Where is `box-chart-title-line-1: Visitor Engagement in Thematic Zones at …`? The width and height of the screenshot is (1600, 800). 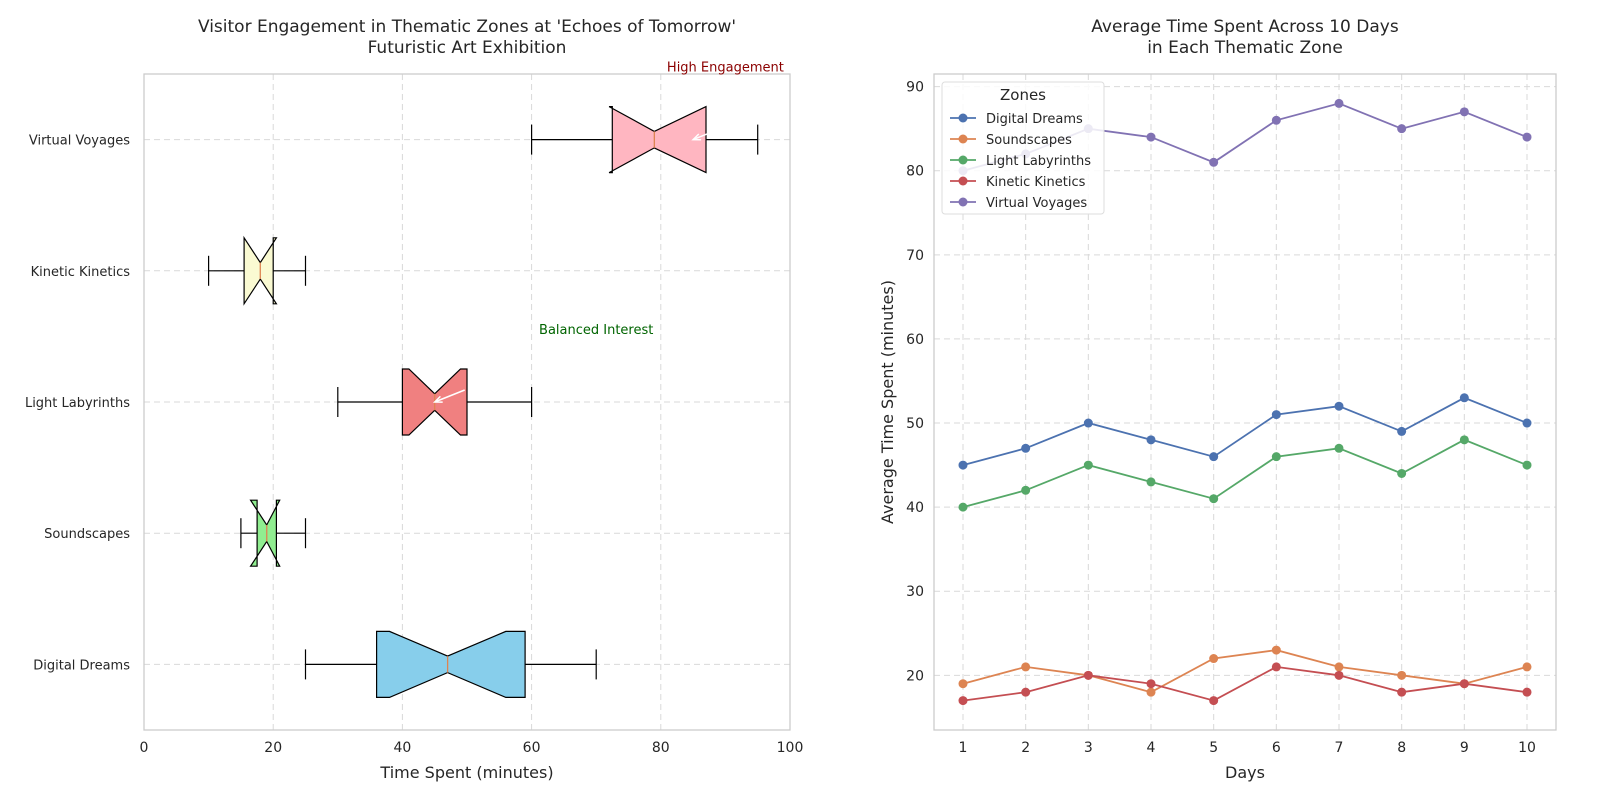 box-chart-title-line-1: Visitor Engagement in Thematic Zones at … is located at coordinates (467, 27).